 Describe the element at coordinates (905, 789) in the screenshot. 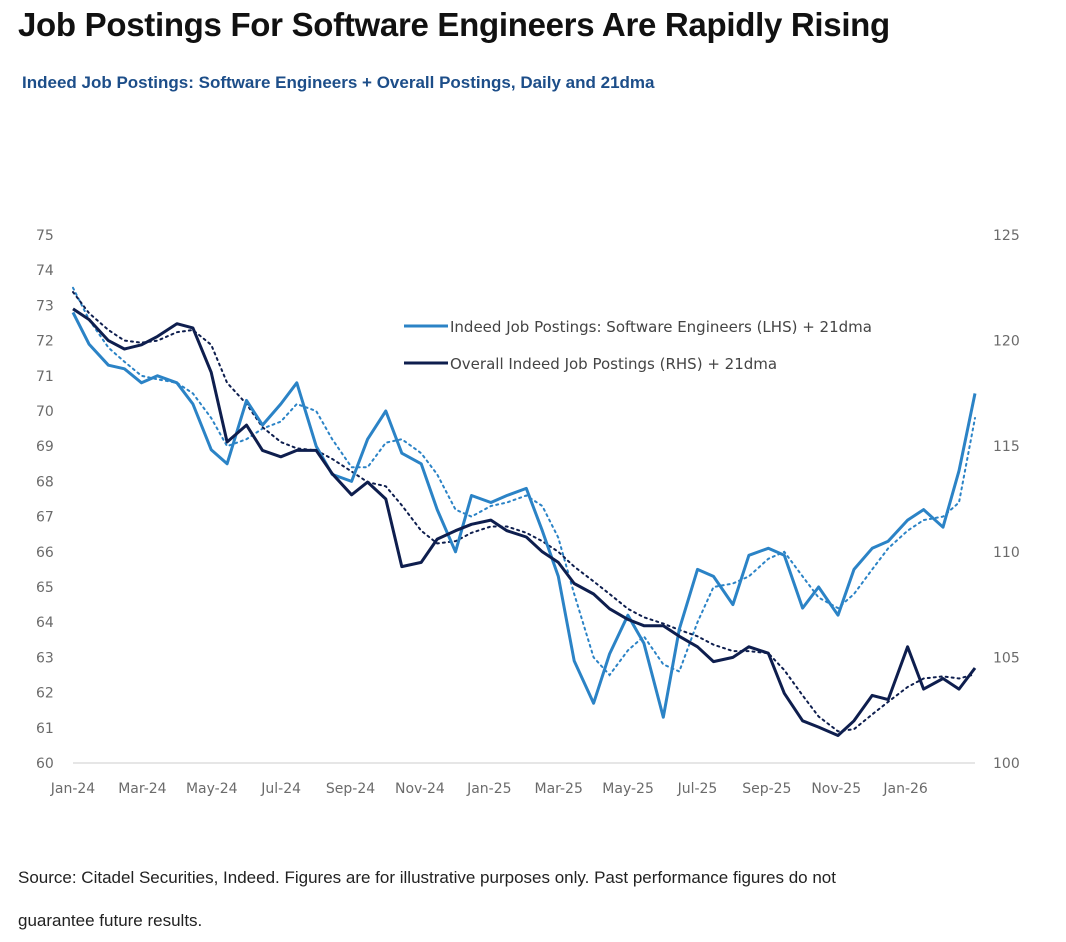

I see `x-tick-label: Jan-26` at that location.